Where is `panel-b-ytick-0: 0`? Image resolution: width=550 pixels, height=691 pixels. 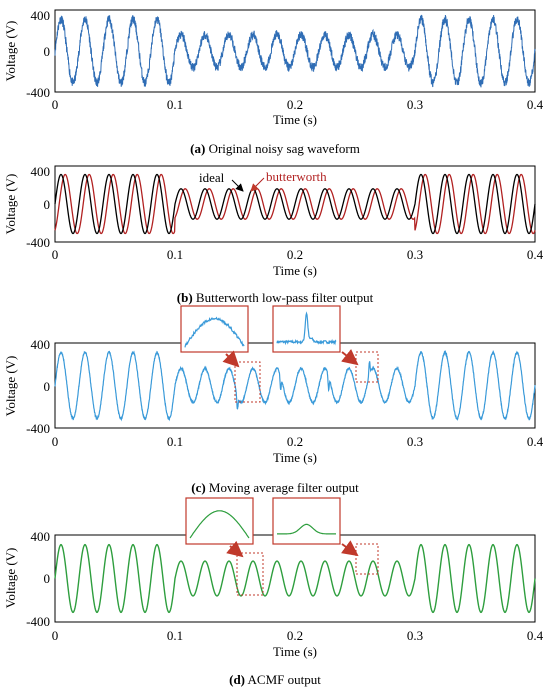 panel-b-ytick-0: 0 is located at coordinates (47, 204).